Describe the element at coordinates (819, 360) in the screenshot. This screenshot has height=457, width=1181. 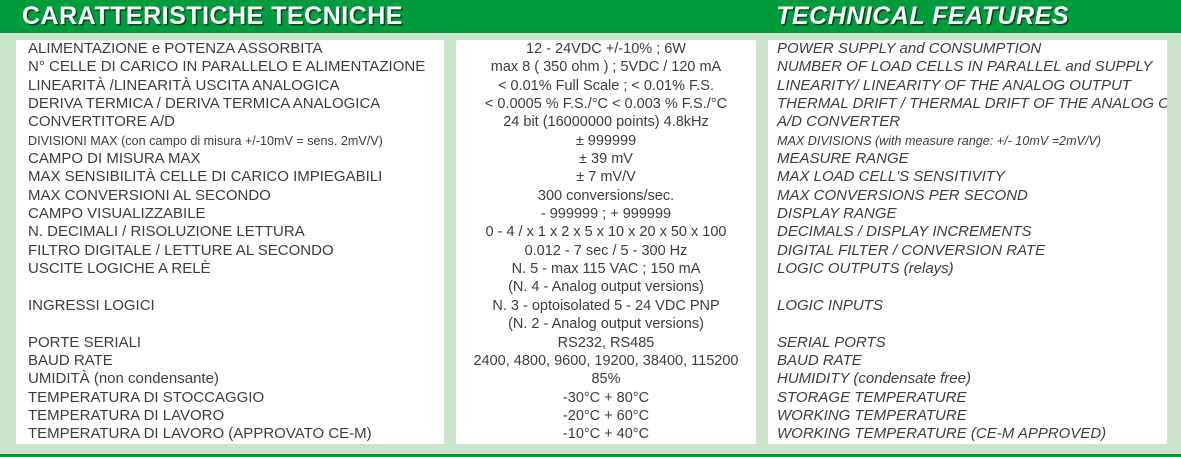
I see `spec-label-en: BAUD RATE` at that location.